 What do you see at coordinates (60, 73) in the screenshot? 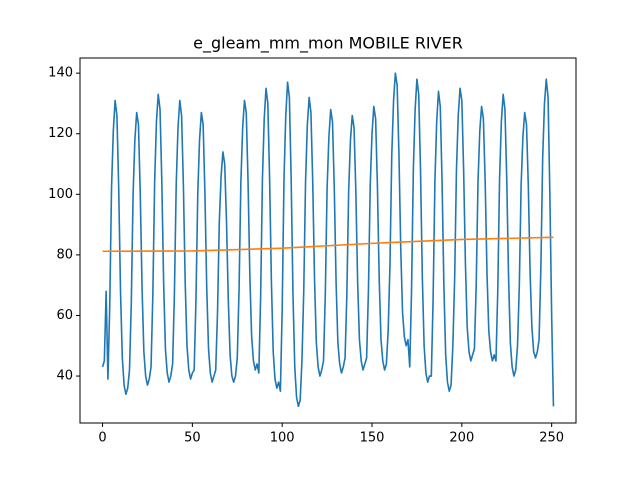
I see `y-tick-label: 140` at bounding box center [60, 73].